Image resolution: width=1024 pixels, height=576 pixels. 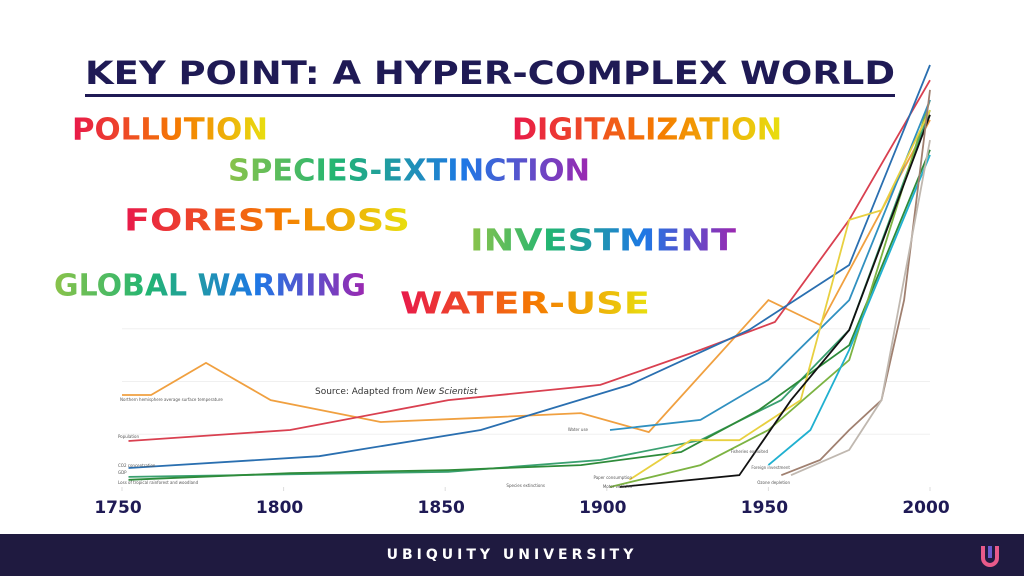 I want to click on source-text: Source: Adapted from, so click(x=364, y=392).